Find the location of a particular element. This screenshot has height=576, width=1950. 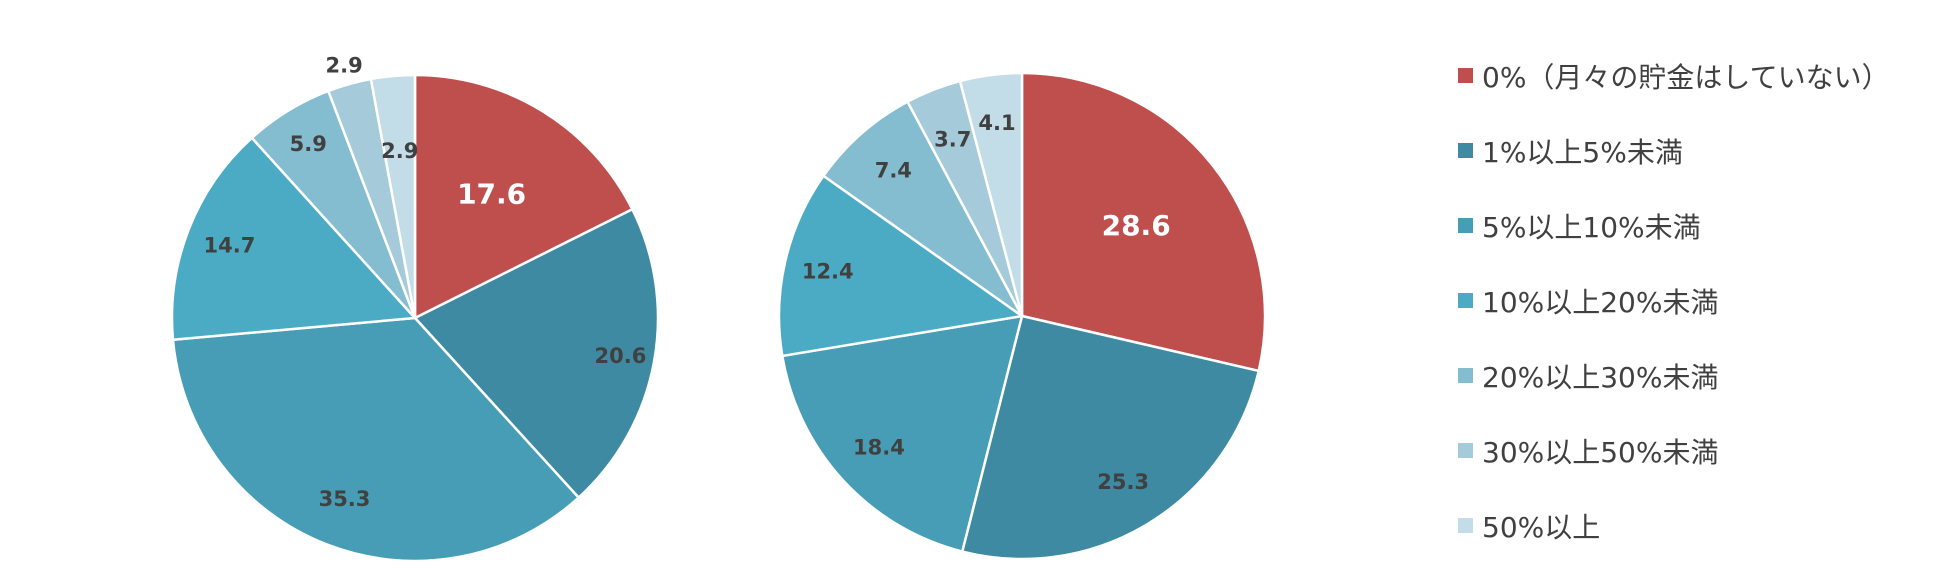

legend-label-5: 30%以上50%未満 is located at coordinates (1600, 452).